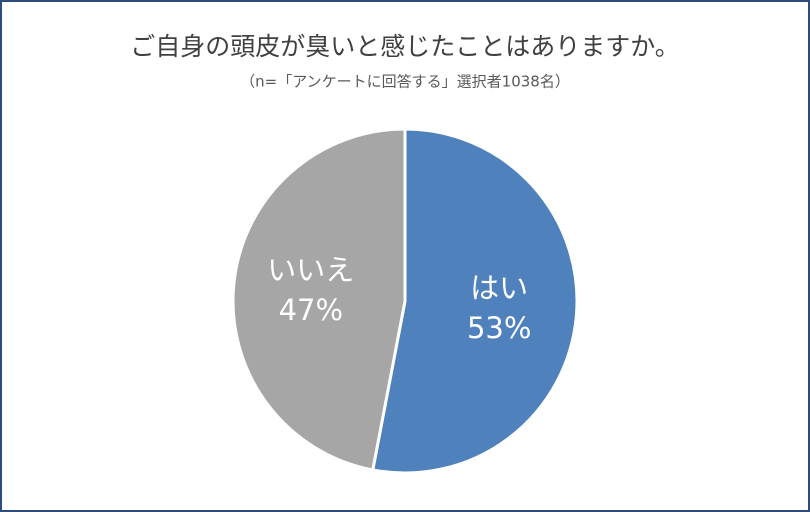 The image size is (810, 512). I want to click on slice-category-label: はい, so click(499, 288).